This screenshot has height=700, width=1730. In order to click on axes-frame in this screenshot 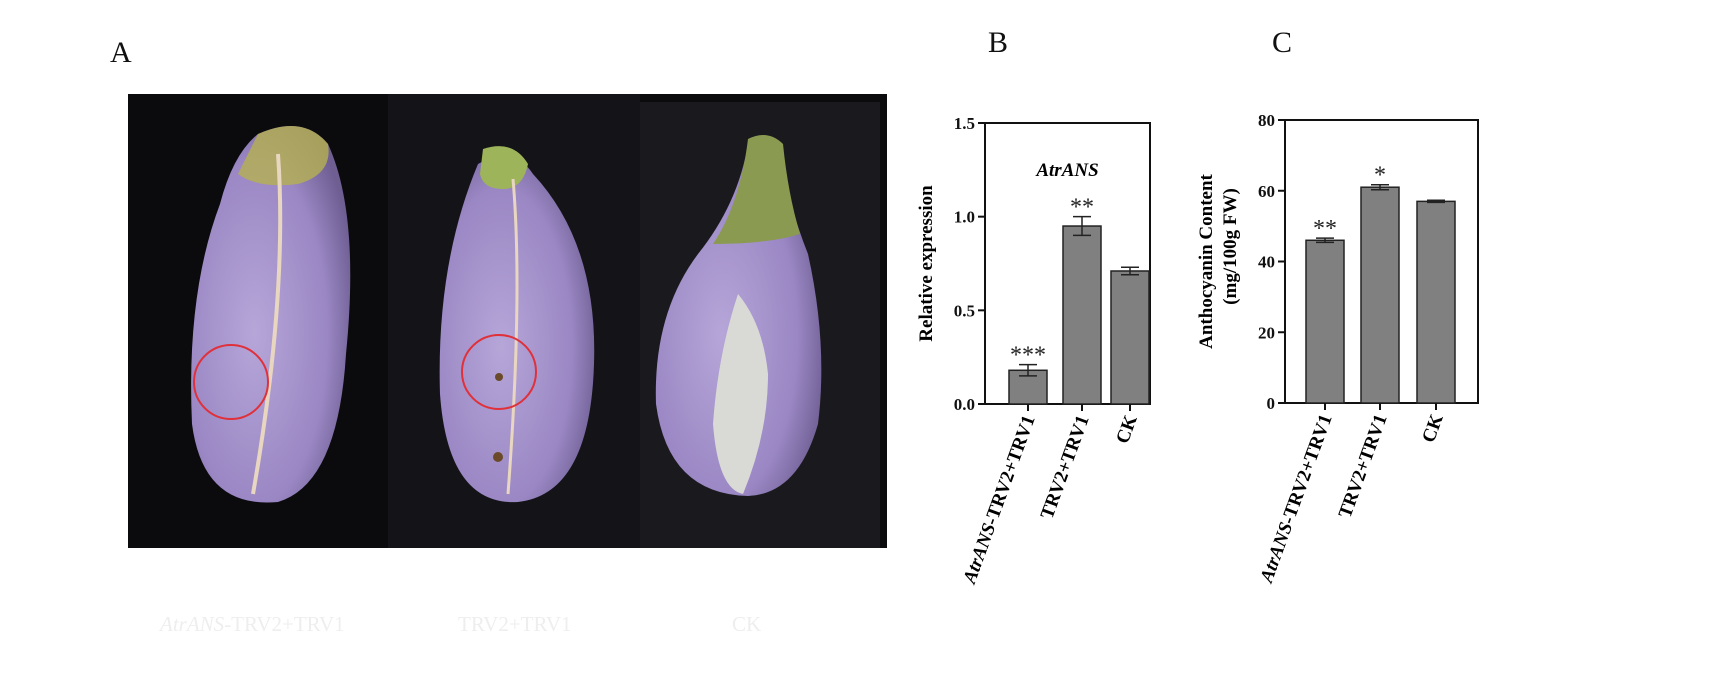, I will do `click(1381, 261)`.